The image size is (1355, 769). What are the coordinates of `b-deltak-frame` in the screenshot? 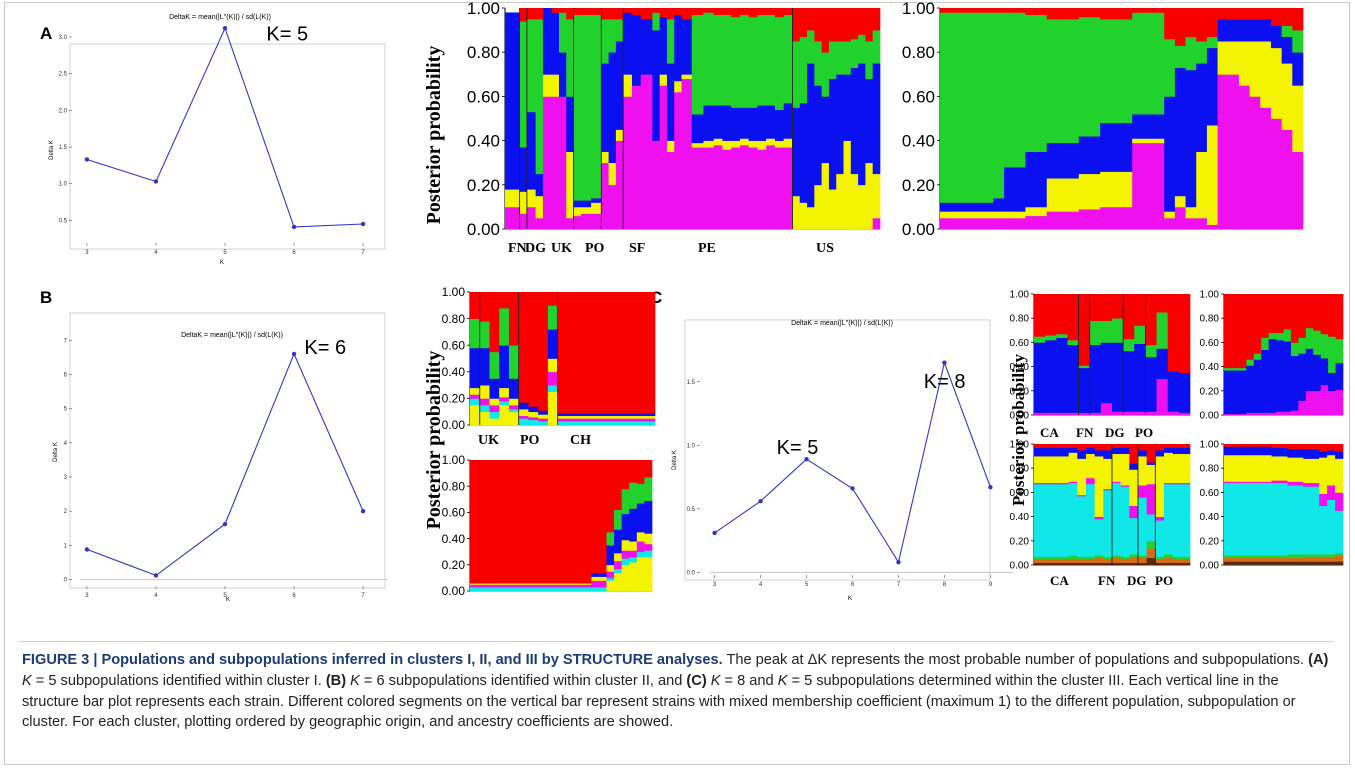 It's located at (227, 450).